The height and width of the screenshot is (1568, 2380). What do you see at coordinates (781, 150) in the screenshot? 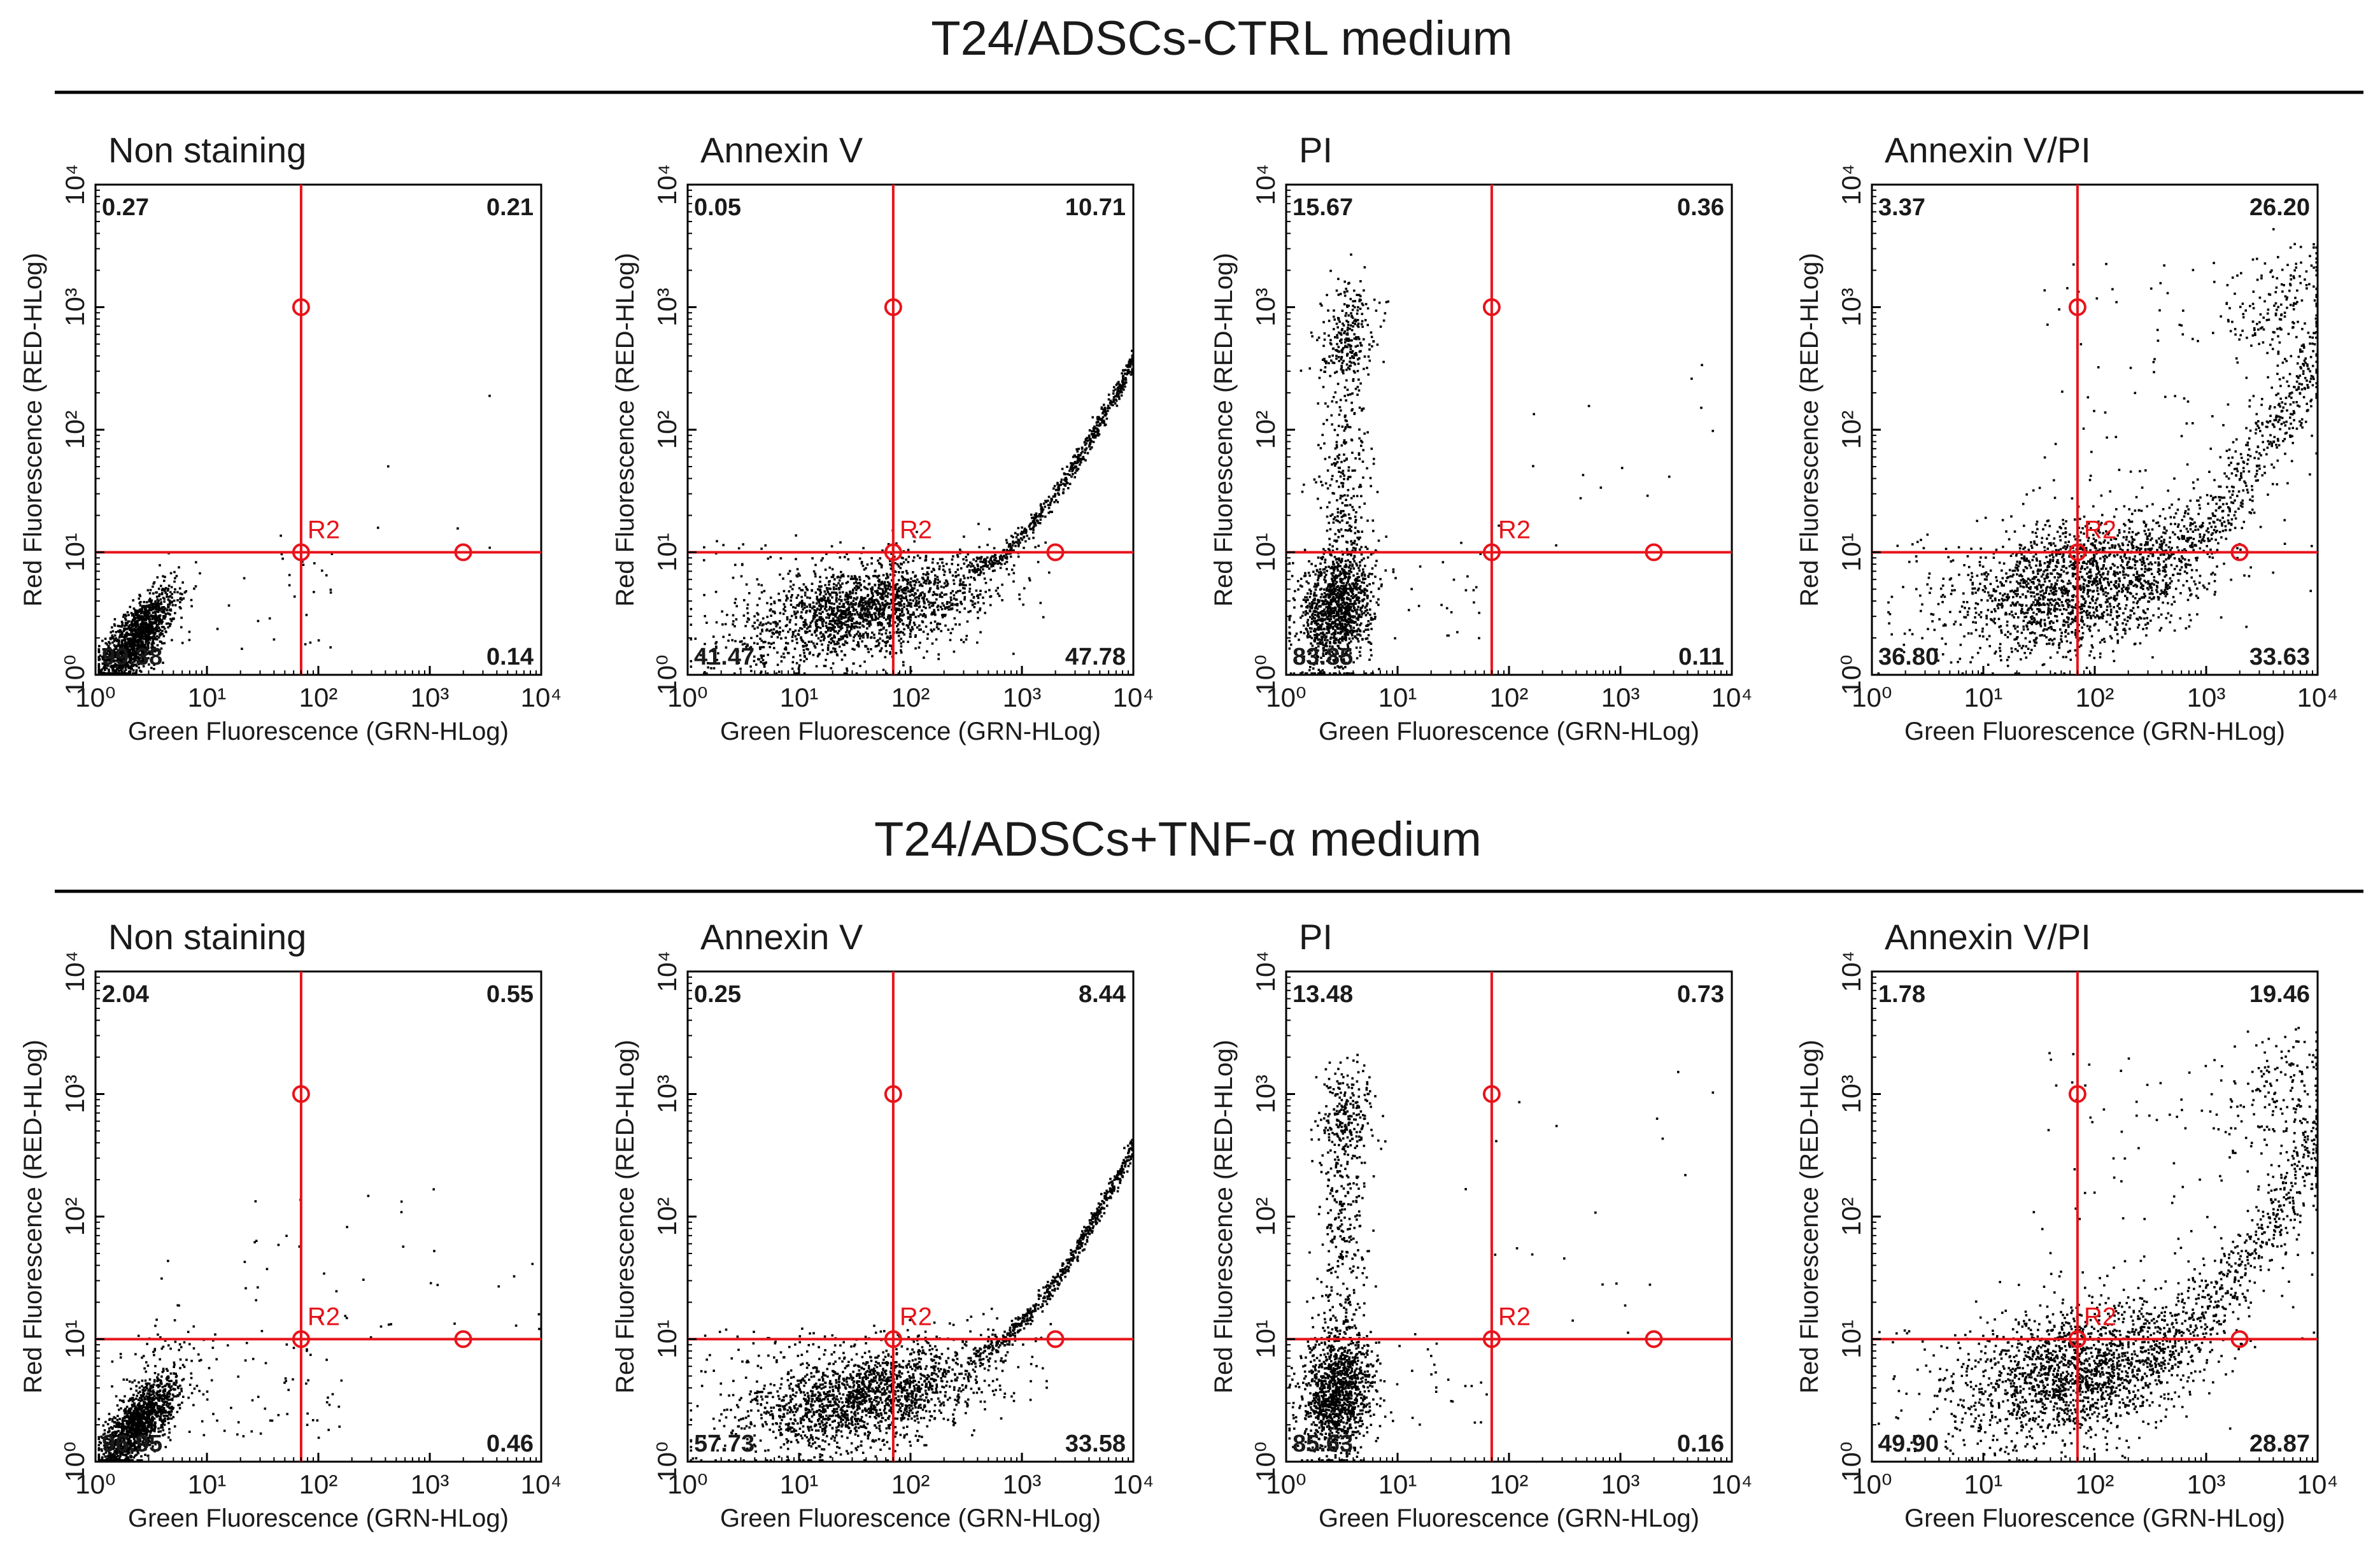
I see `panel-title: Annexin V` at bounding box center [781, 150].